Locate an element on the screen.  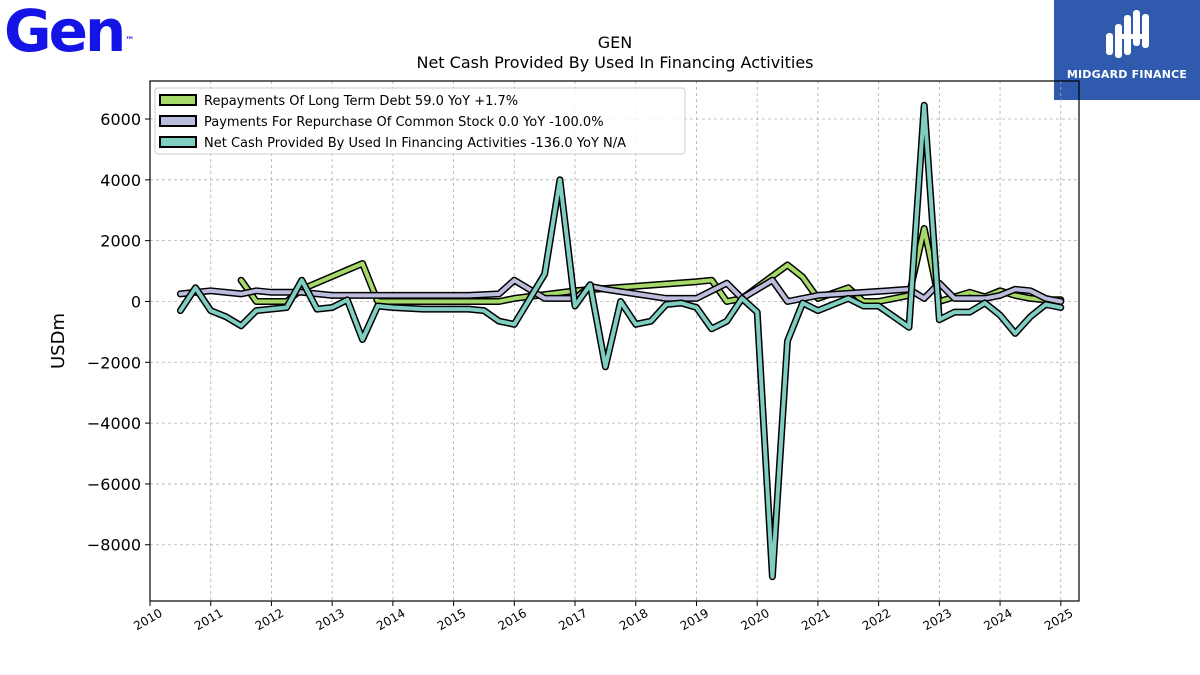
x-tick-label: 2018 is located at coordinates (633, 619).